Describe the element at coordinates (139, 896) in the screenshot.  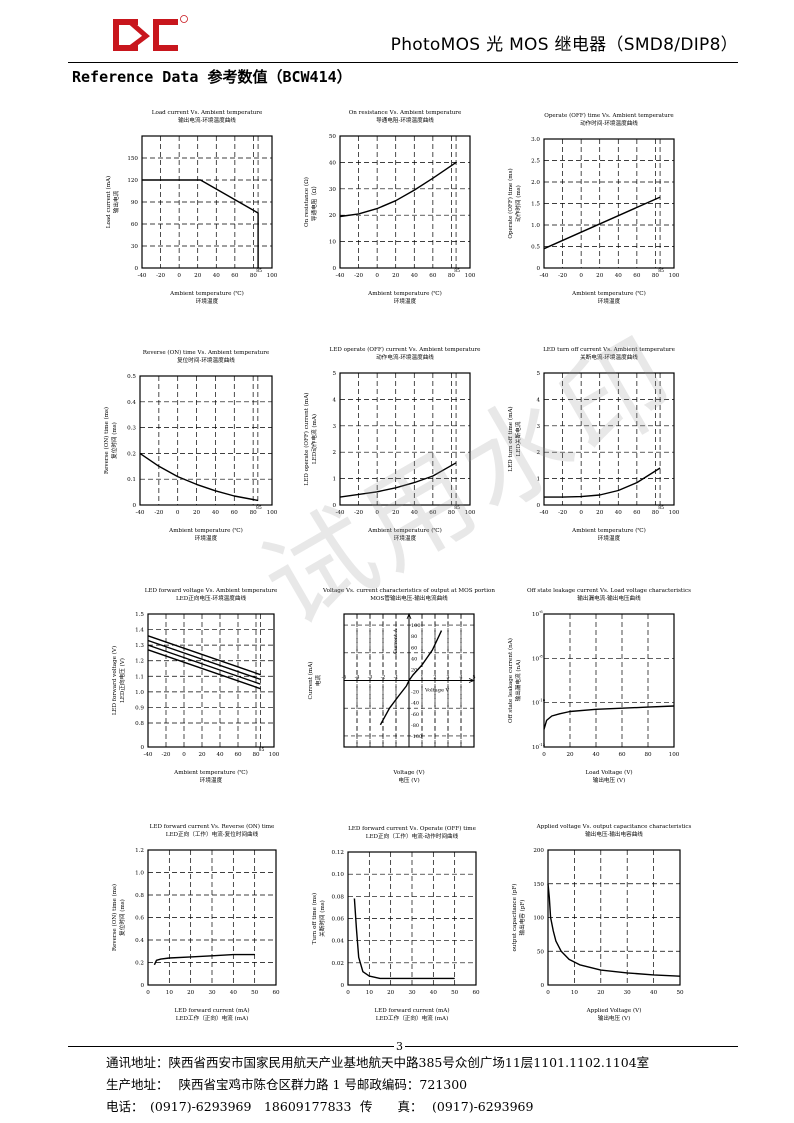
I see `y-tick-label: 0.8` at that location.